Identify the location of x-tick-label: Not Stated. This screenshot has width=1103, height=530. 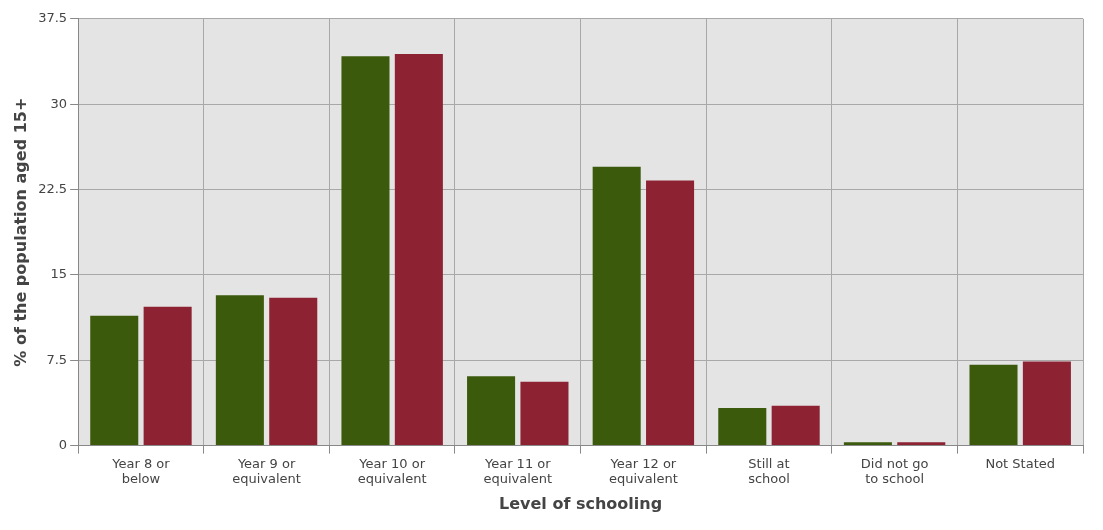
(1020, 463).